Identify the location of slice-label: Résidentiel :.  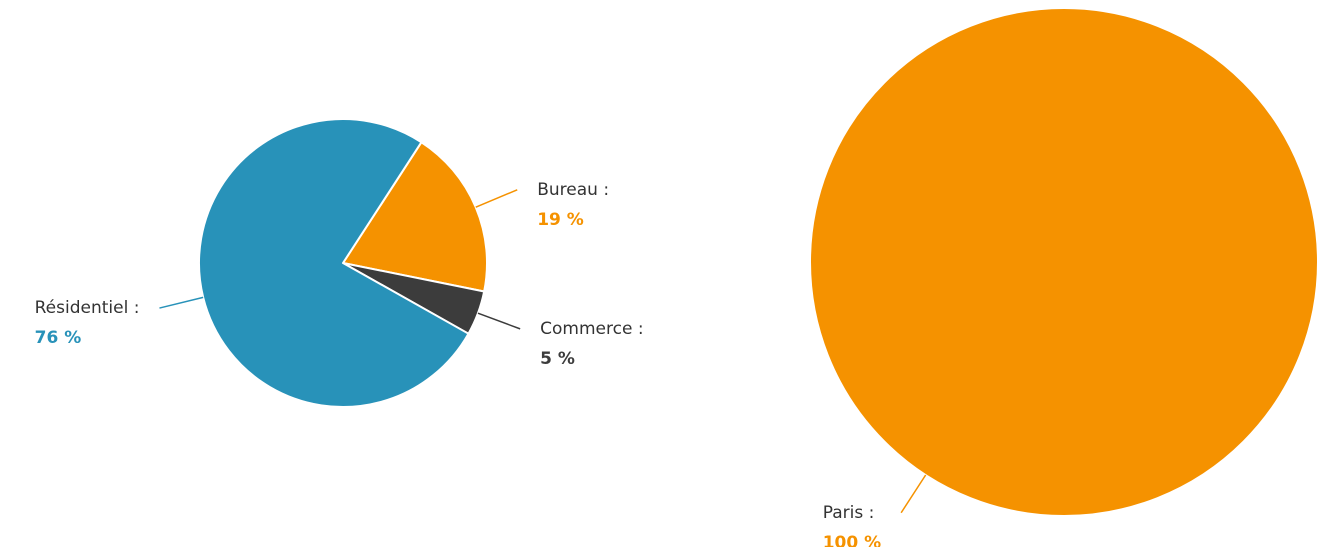
(87, 308).